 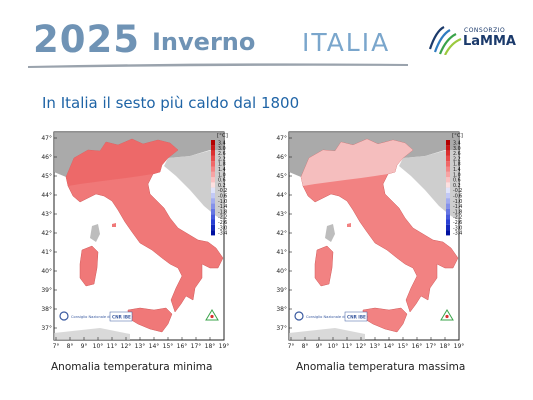 I want to click on lon-tick-label: 16°, so click(x=417, y=345).